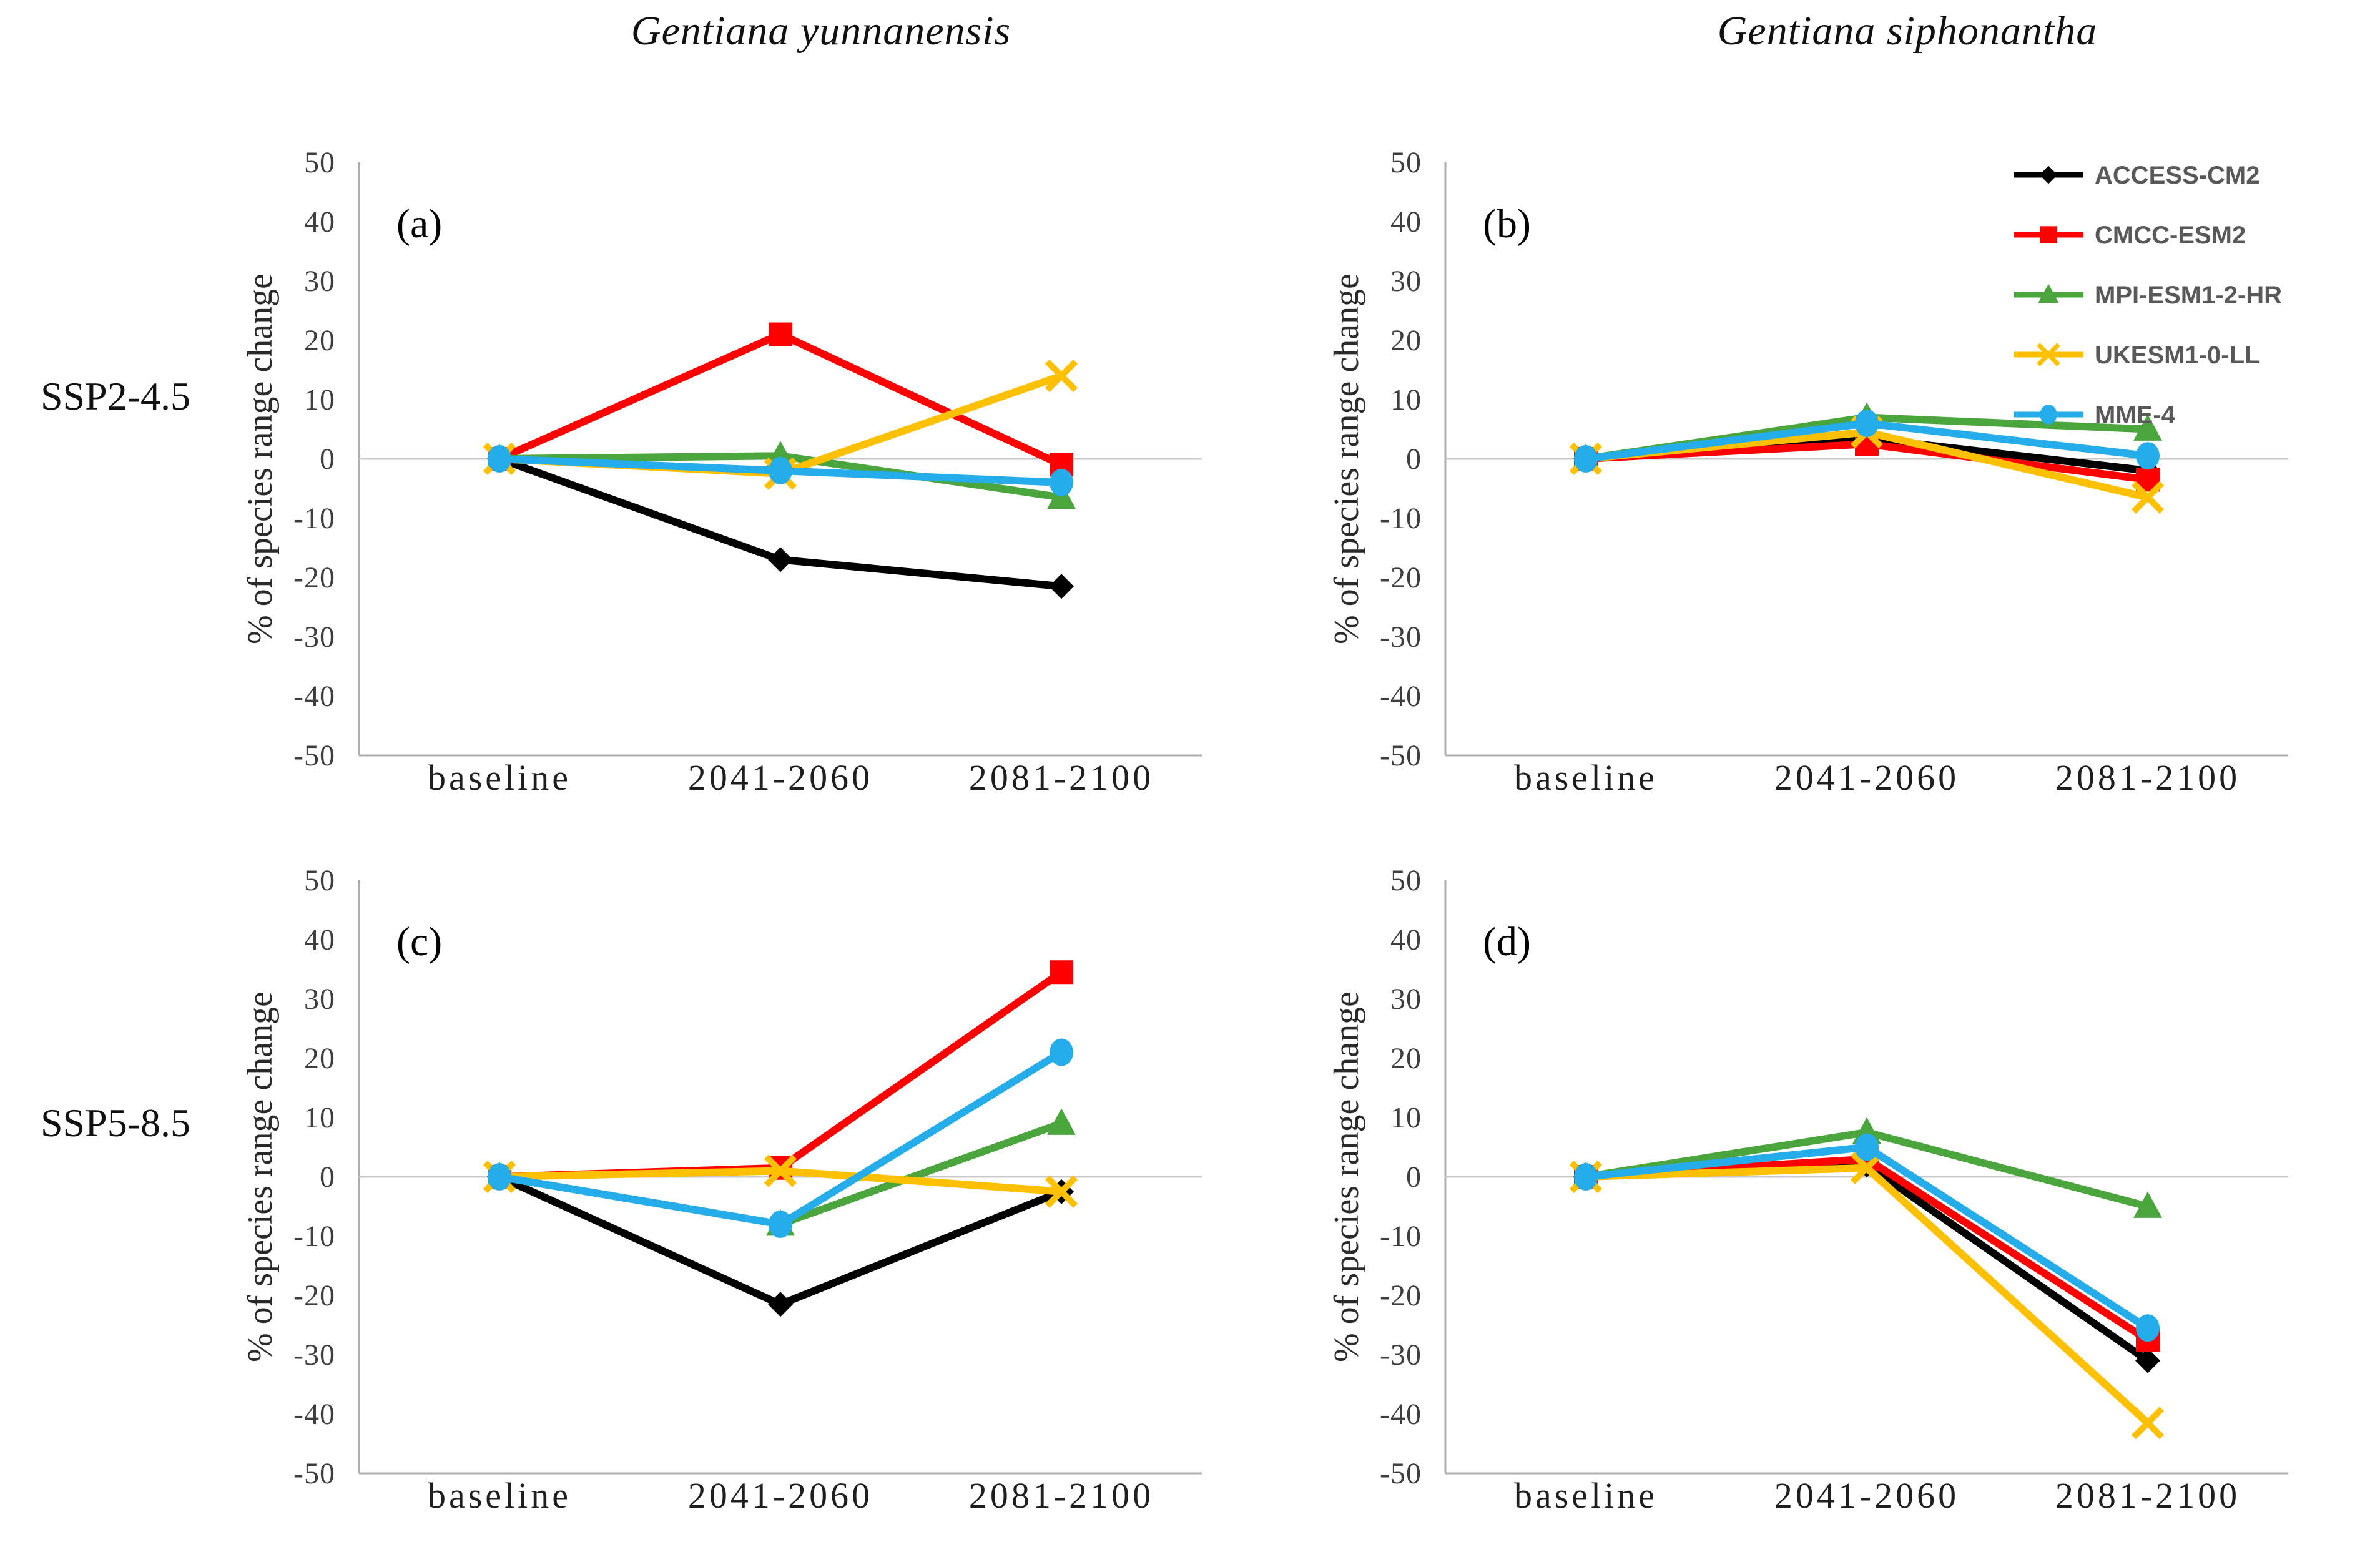  What do you see at coordinates (419, 224) in the screenshot?
I see `panel-letter: (a)` at bounding box center [419, 224].